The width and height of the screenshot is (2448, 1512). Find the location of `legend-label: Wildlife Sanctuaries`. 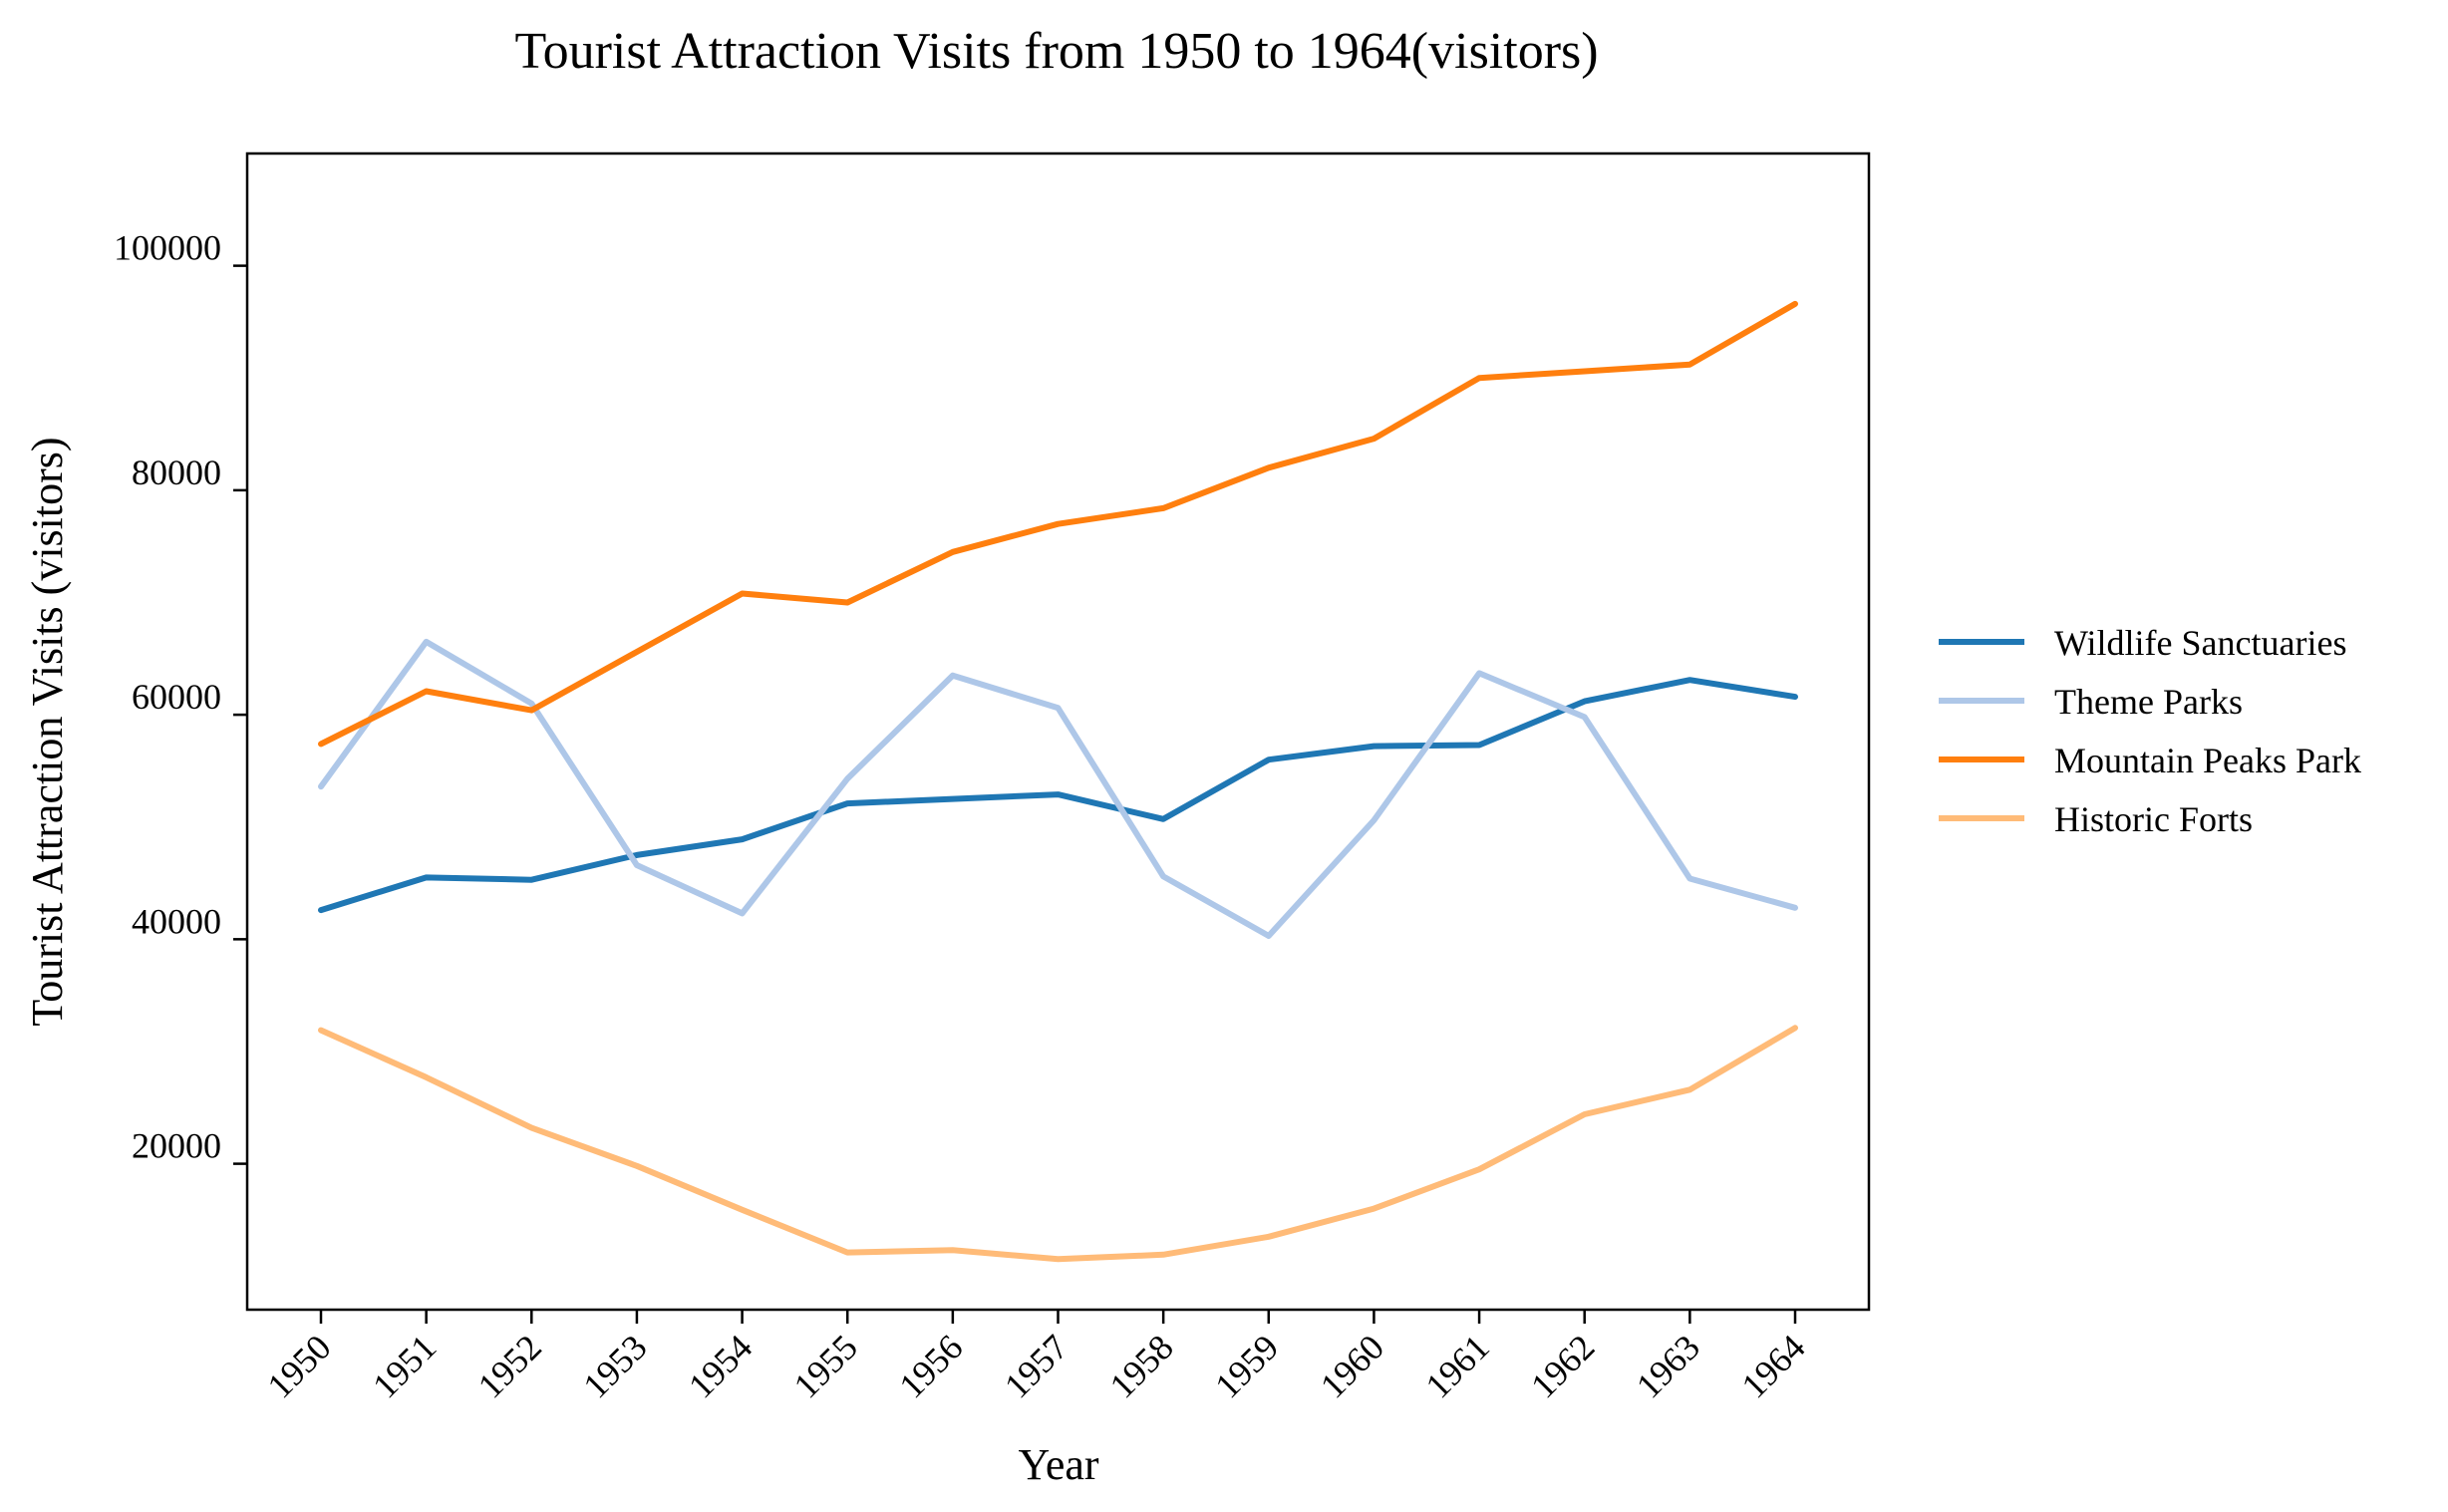

legend-label: Wildlife Sanctuaries is located at coordinates (2200, 643).